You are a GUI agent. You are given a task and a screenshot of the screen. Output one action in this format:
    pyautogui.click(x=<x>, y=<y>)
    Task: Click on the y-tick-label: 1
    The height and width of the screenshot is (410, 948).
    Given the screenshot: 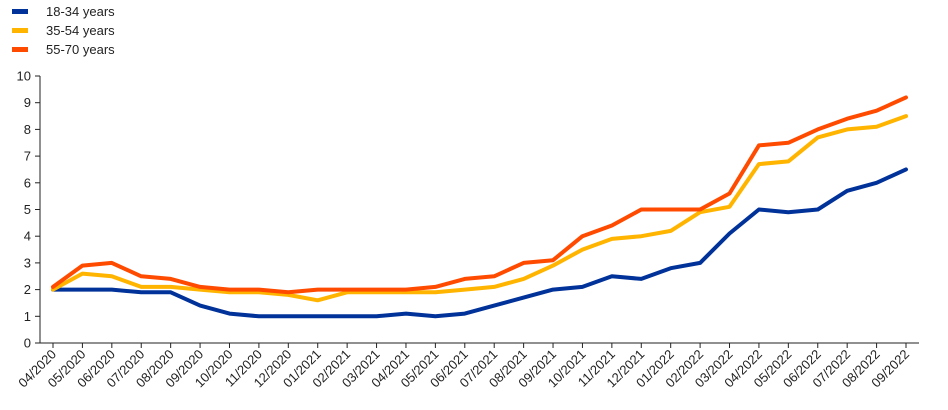 What is the action you would take?
    pyautogui.click(x=27, y=316)
    